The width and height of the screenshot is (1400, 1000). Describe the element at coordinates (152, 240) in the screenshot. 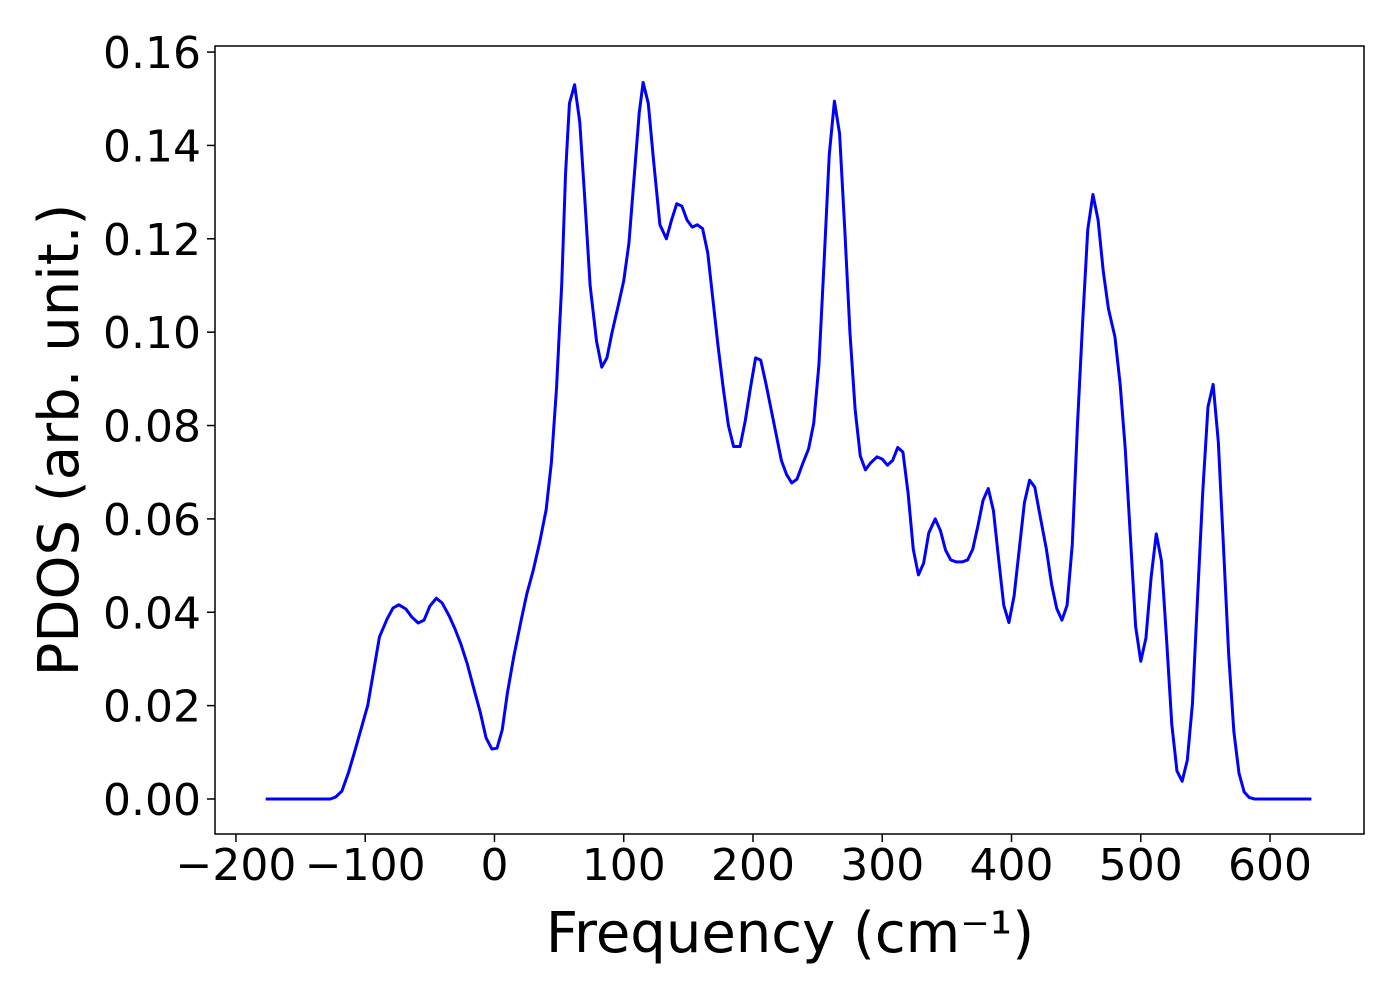

I see `y-tick-label: 0.12` at that location.